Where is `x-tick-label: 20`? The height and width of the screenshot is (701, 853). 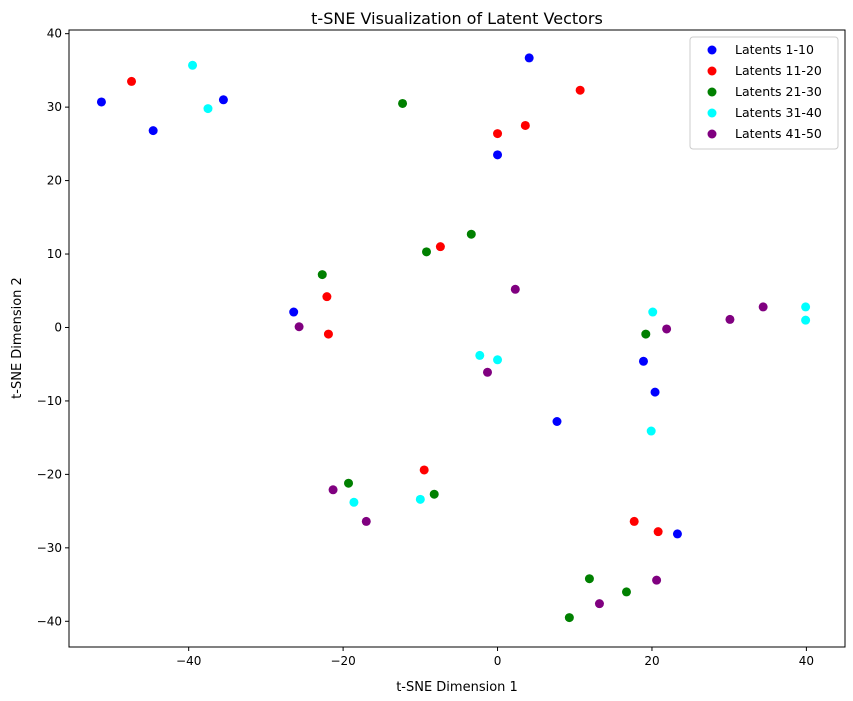
x-tick-label: 20 is located at coordinates (651, 661).